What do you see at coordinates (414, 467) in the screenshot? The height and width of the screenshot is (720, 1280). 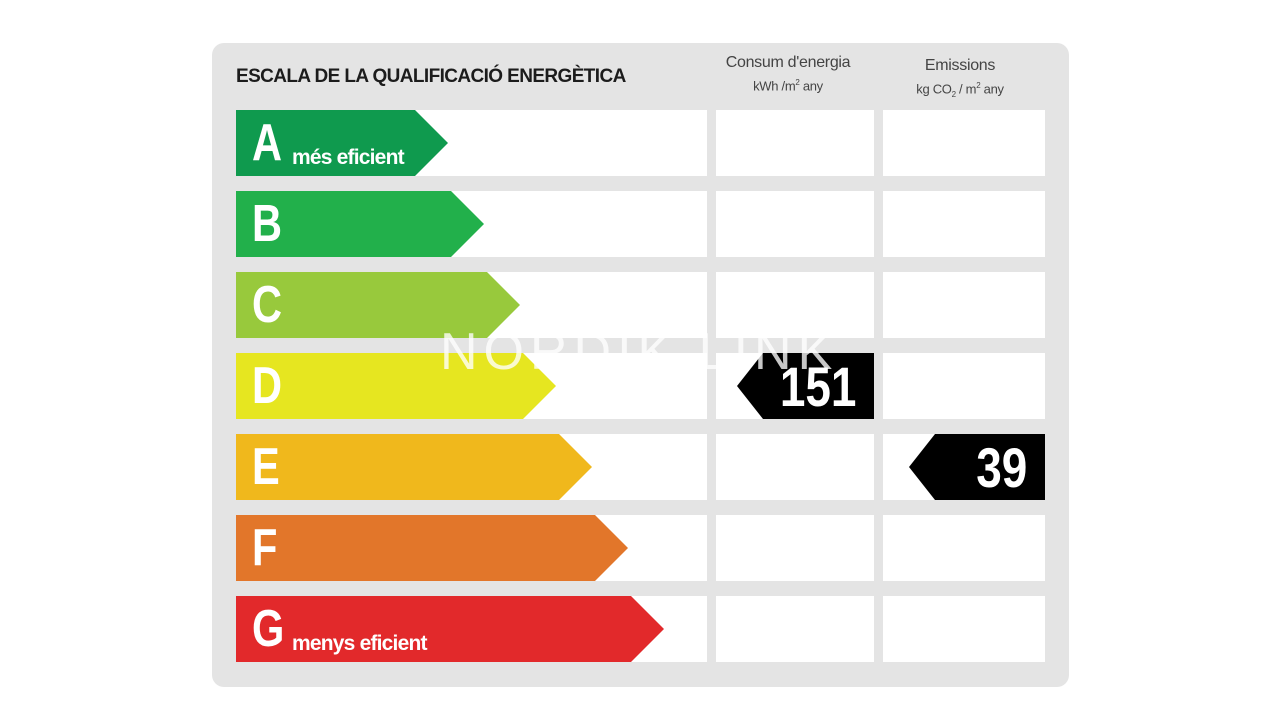 I see `rating-arrow-e: E` at bounding box center [414, 467].